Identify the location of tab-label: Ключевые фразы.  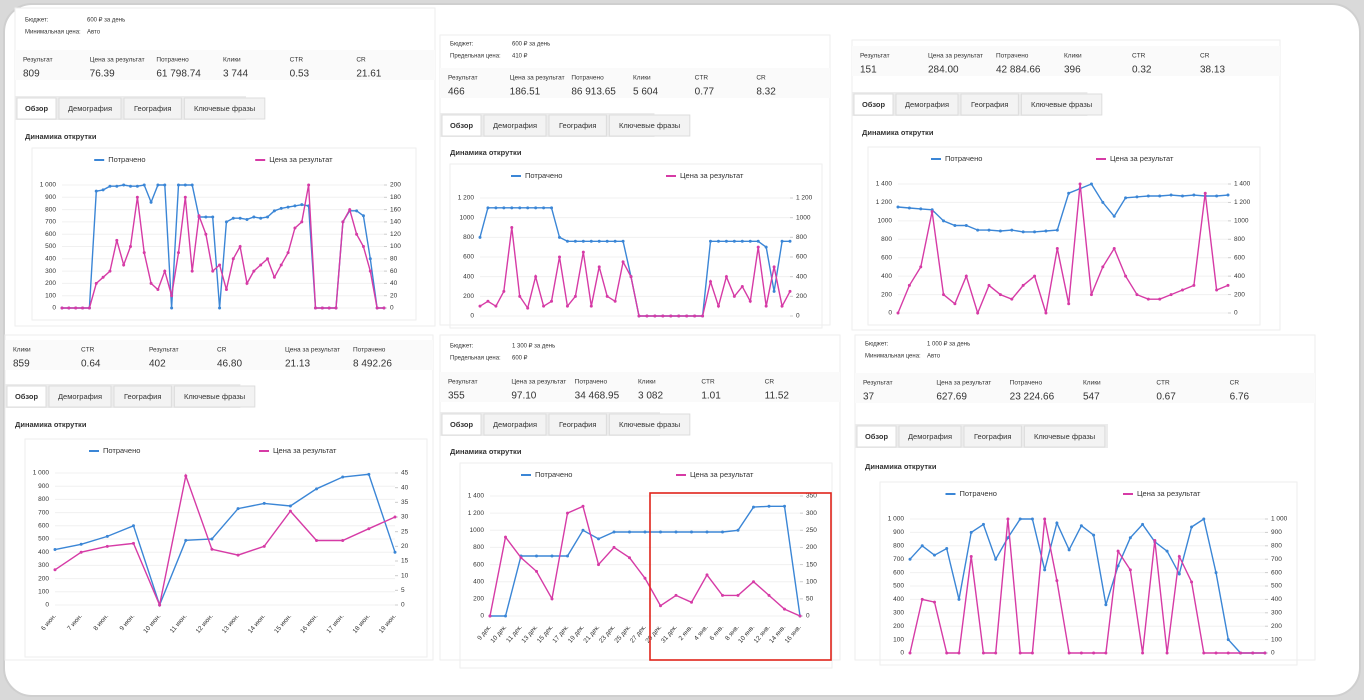
(214, 396).